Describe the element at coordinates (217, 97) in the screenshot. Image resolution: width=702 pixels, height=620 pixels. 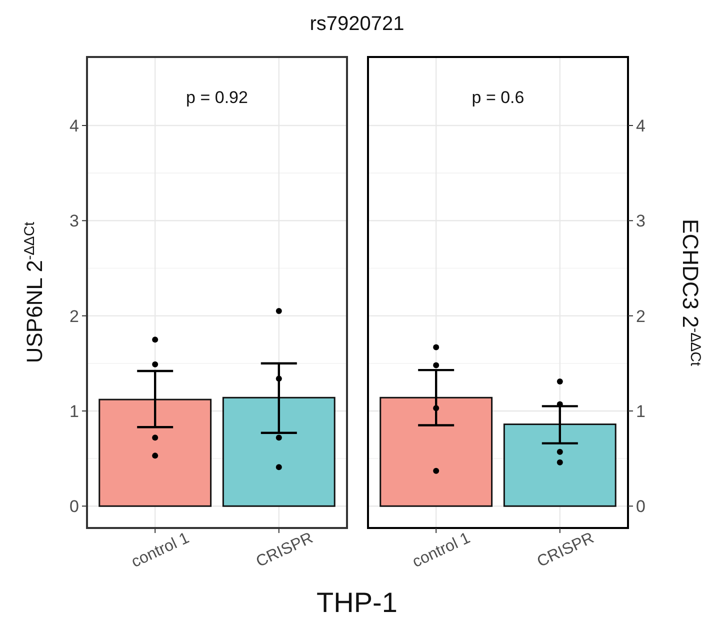
I see `annotation: p = 0.92` at that location.